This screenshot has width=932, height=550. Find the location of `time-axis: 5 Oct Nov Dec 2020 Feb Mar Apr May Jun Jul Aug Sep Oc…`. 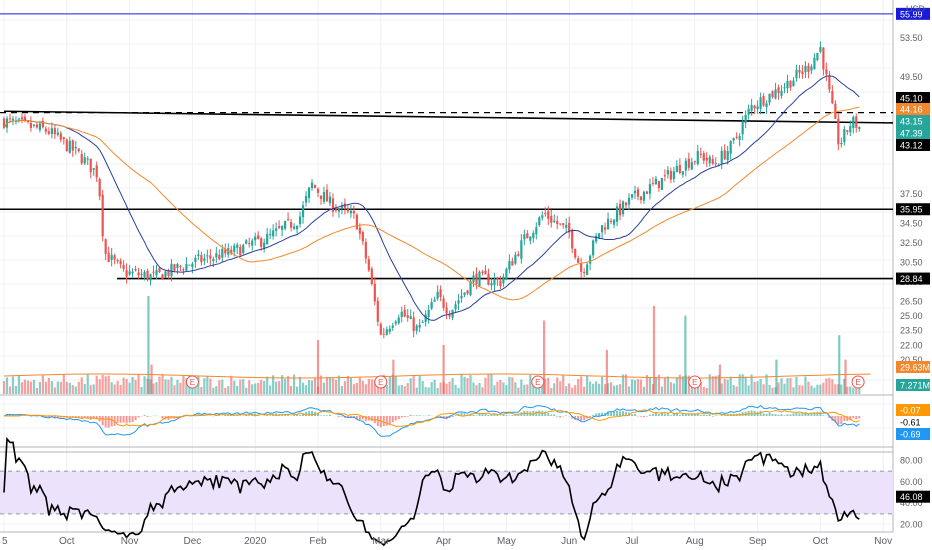

time-axis: 5 Oct Nov Dec 2020 Feb Mar Apr May Jun Jul Aug Sep Oc… is located at coordinates (467, 541).